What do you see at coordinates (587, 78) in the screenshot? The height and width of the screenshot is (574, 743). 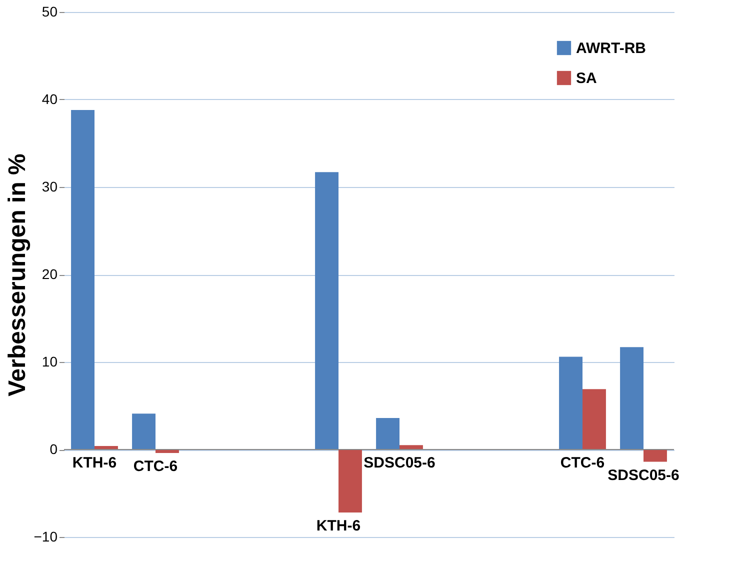 I see `legend-label: SA` at bounding box center [587, 78].